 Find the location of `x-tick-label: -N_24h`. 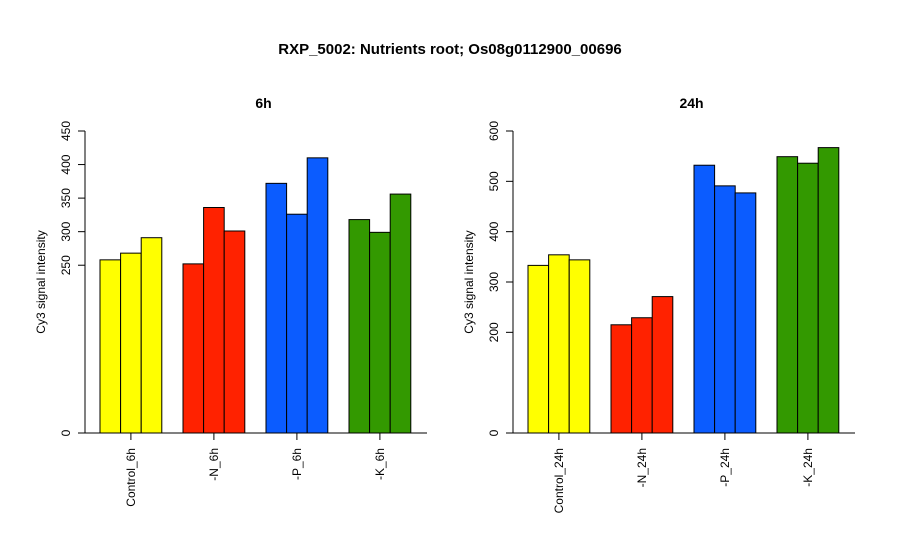

x-tick-label: -N_24h is located at coordinates (642, 467).